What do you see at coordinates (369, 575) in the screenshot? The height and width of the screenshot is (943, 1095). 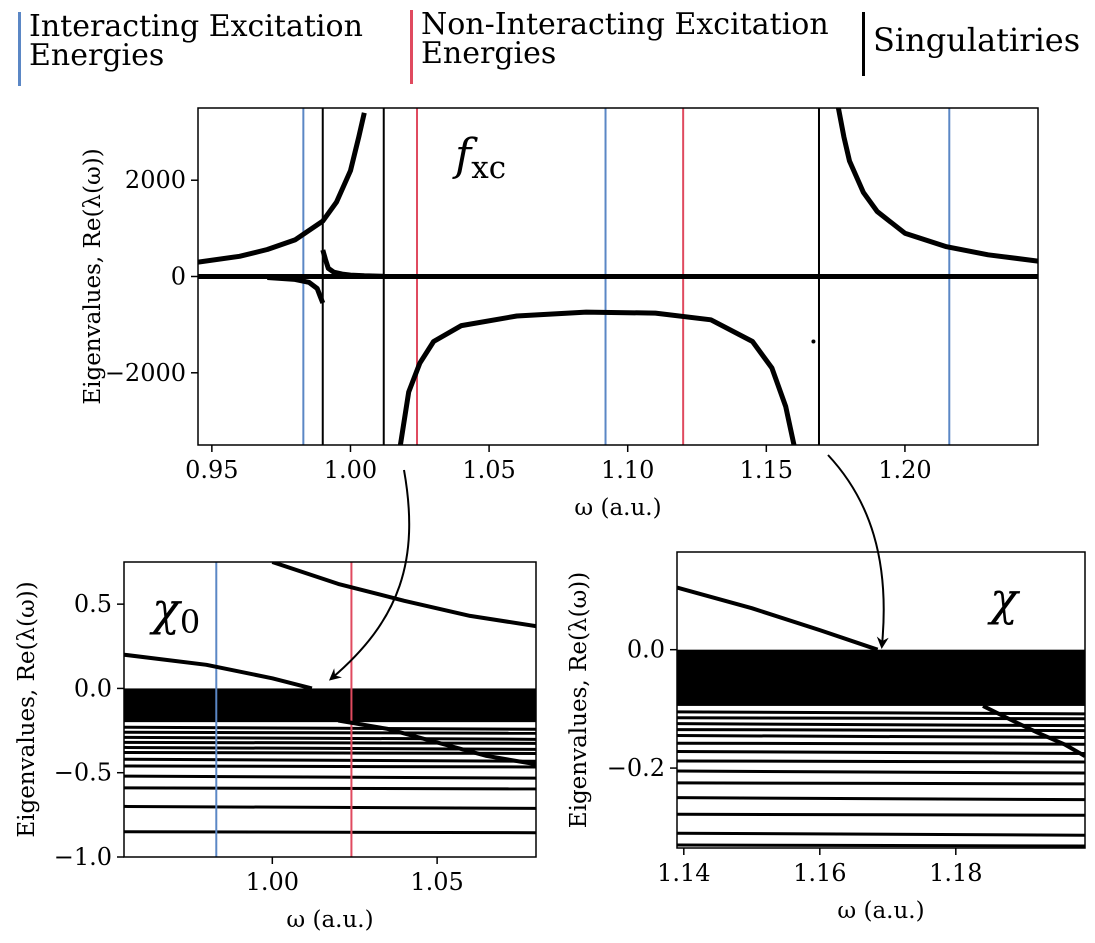 I see `zoom-arrow-chi0` at bounding box center [369, 575].